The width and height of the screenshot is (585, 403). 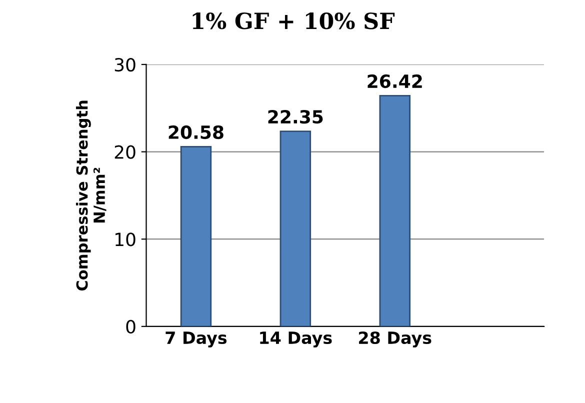 I want to click on data-label: 26.42, so click(x=395, y=81).